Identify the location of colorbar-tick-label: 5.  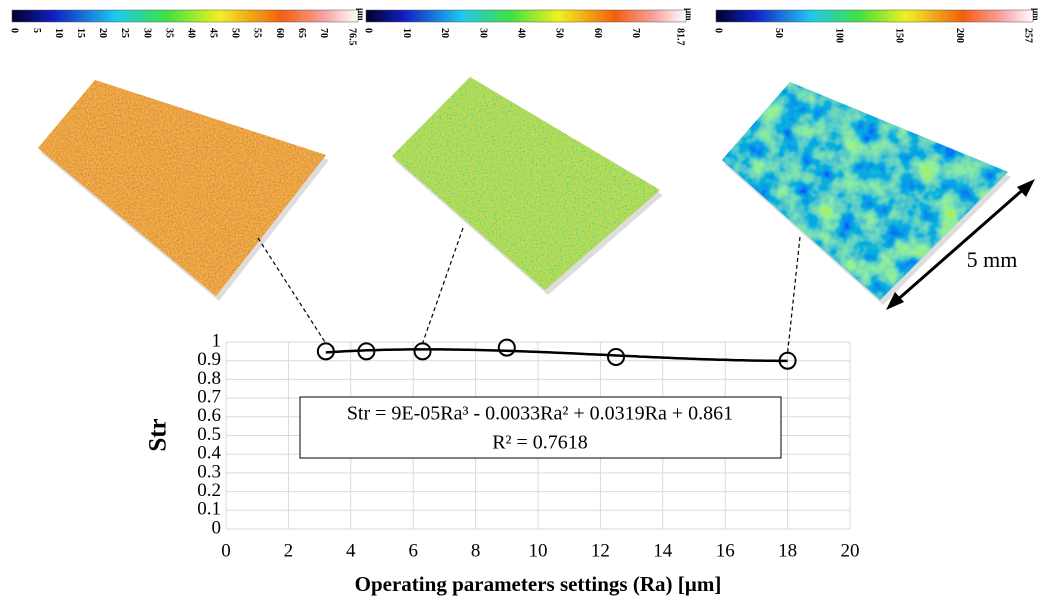
(36, 30).